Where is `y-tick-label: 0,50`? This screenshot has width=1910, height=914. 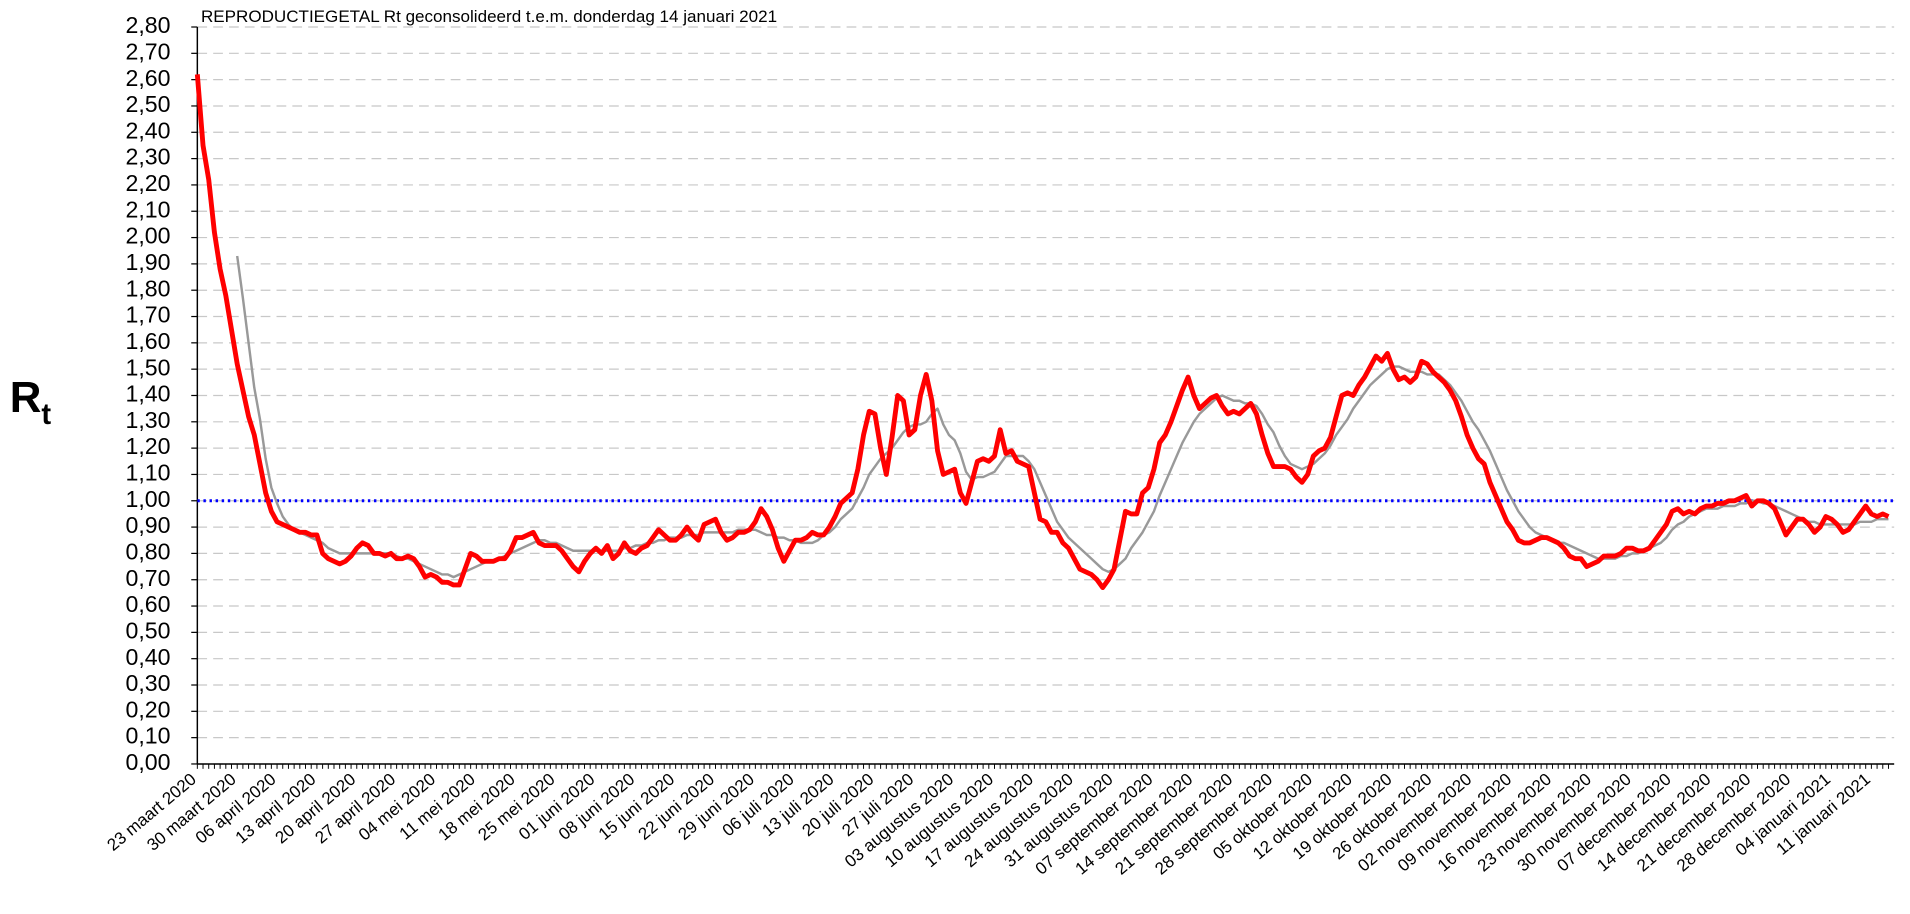
y-tick-label: 0,50 is located at coordinates (148, 630).